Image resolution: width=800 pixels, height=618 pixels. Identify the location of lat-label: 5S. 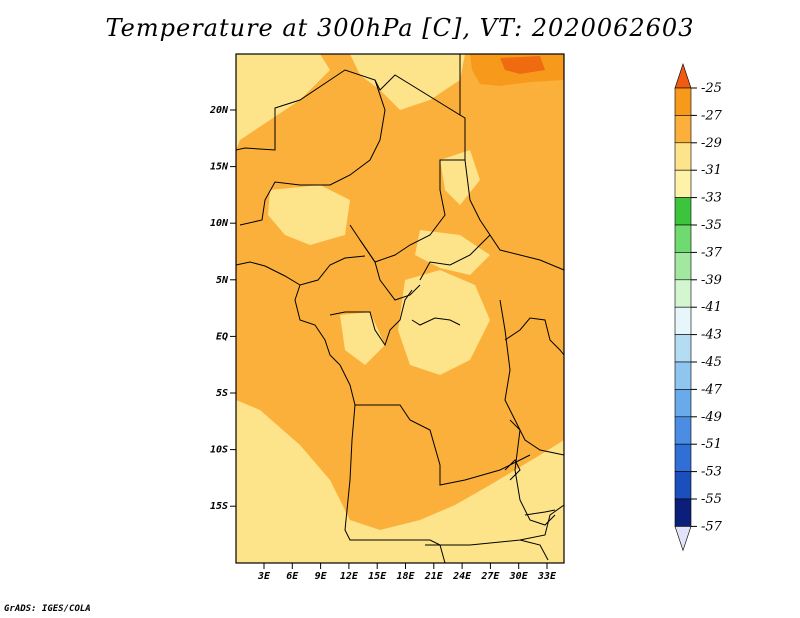
(222, 393).